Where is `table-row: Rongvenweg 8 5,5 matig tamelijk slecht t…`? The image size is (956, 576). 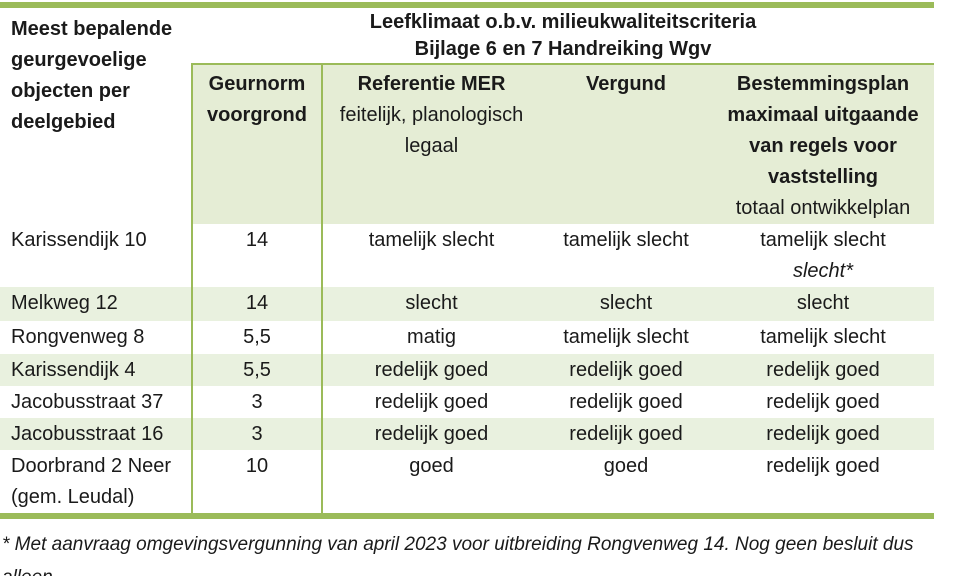 table-row: Rongvenweg 8 5,5 matig tamelijk slecht t… is located at coordinates (467, 337).